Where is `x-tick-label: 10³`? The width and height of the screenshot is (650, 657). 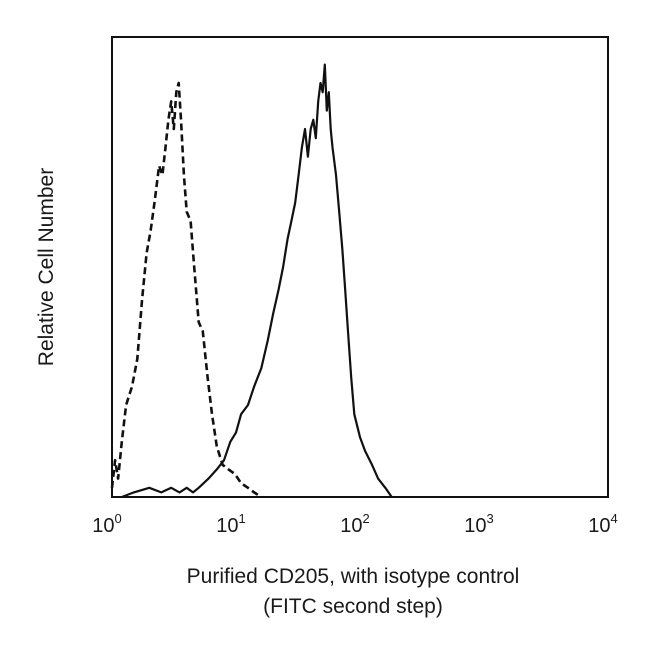 x-tick-label: 10³ is located at coordinates (478, 524).